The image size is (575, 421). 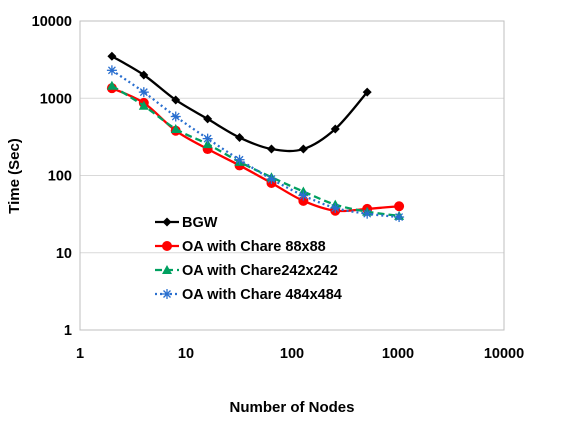 I want to click on x-tick-label: 10000, so click(x=504, y=354).